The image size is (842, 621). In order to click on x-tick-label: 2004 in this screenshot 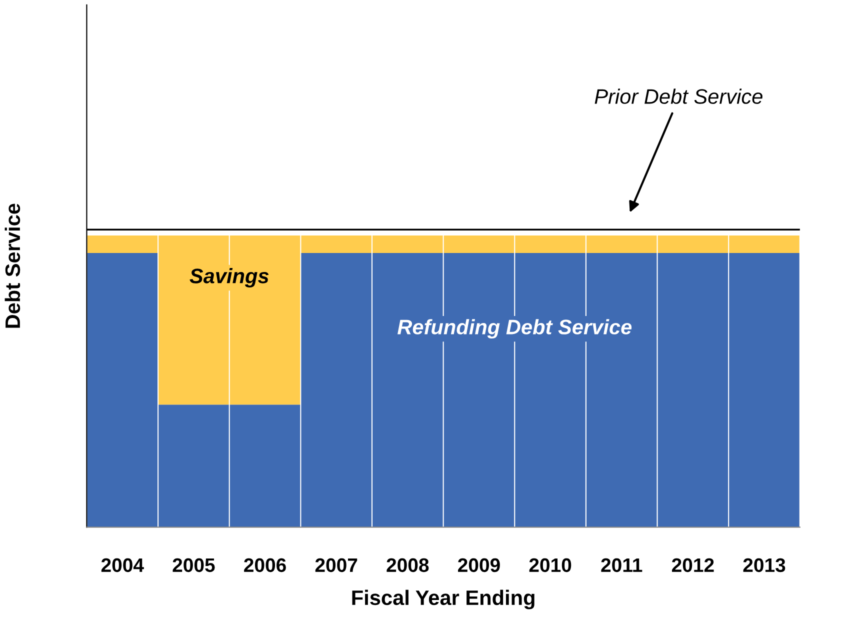, I will do `click(122, 565)`.